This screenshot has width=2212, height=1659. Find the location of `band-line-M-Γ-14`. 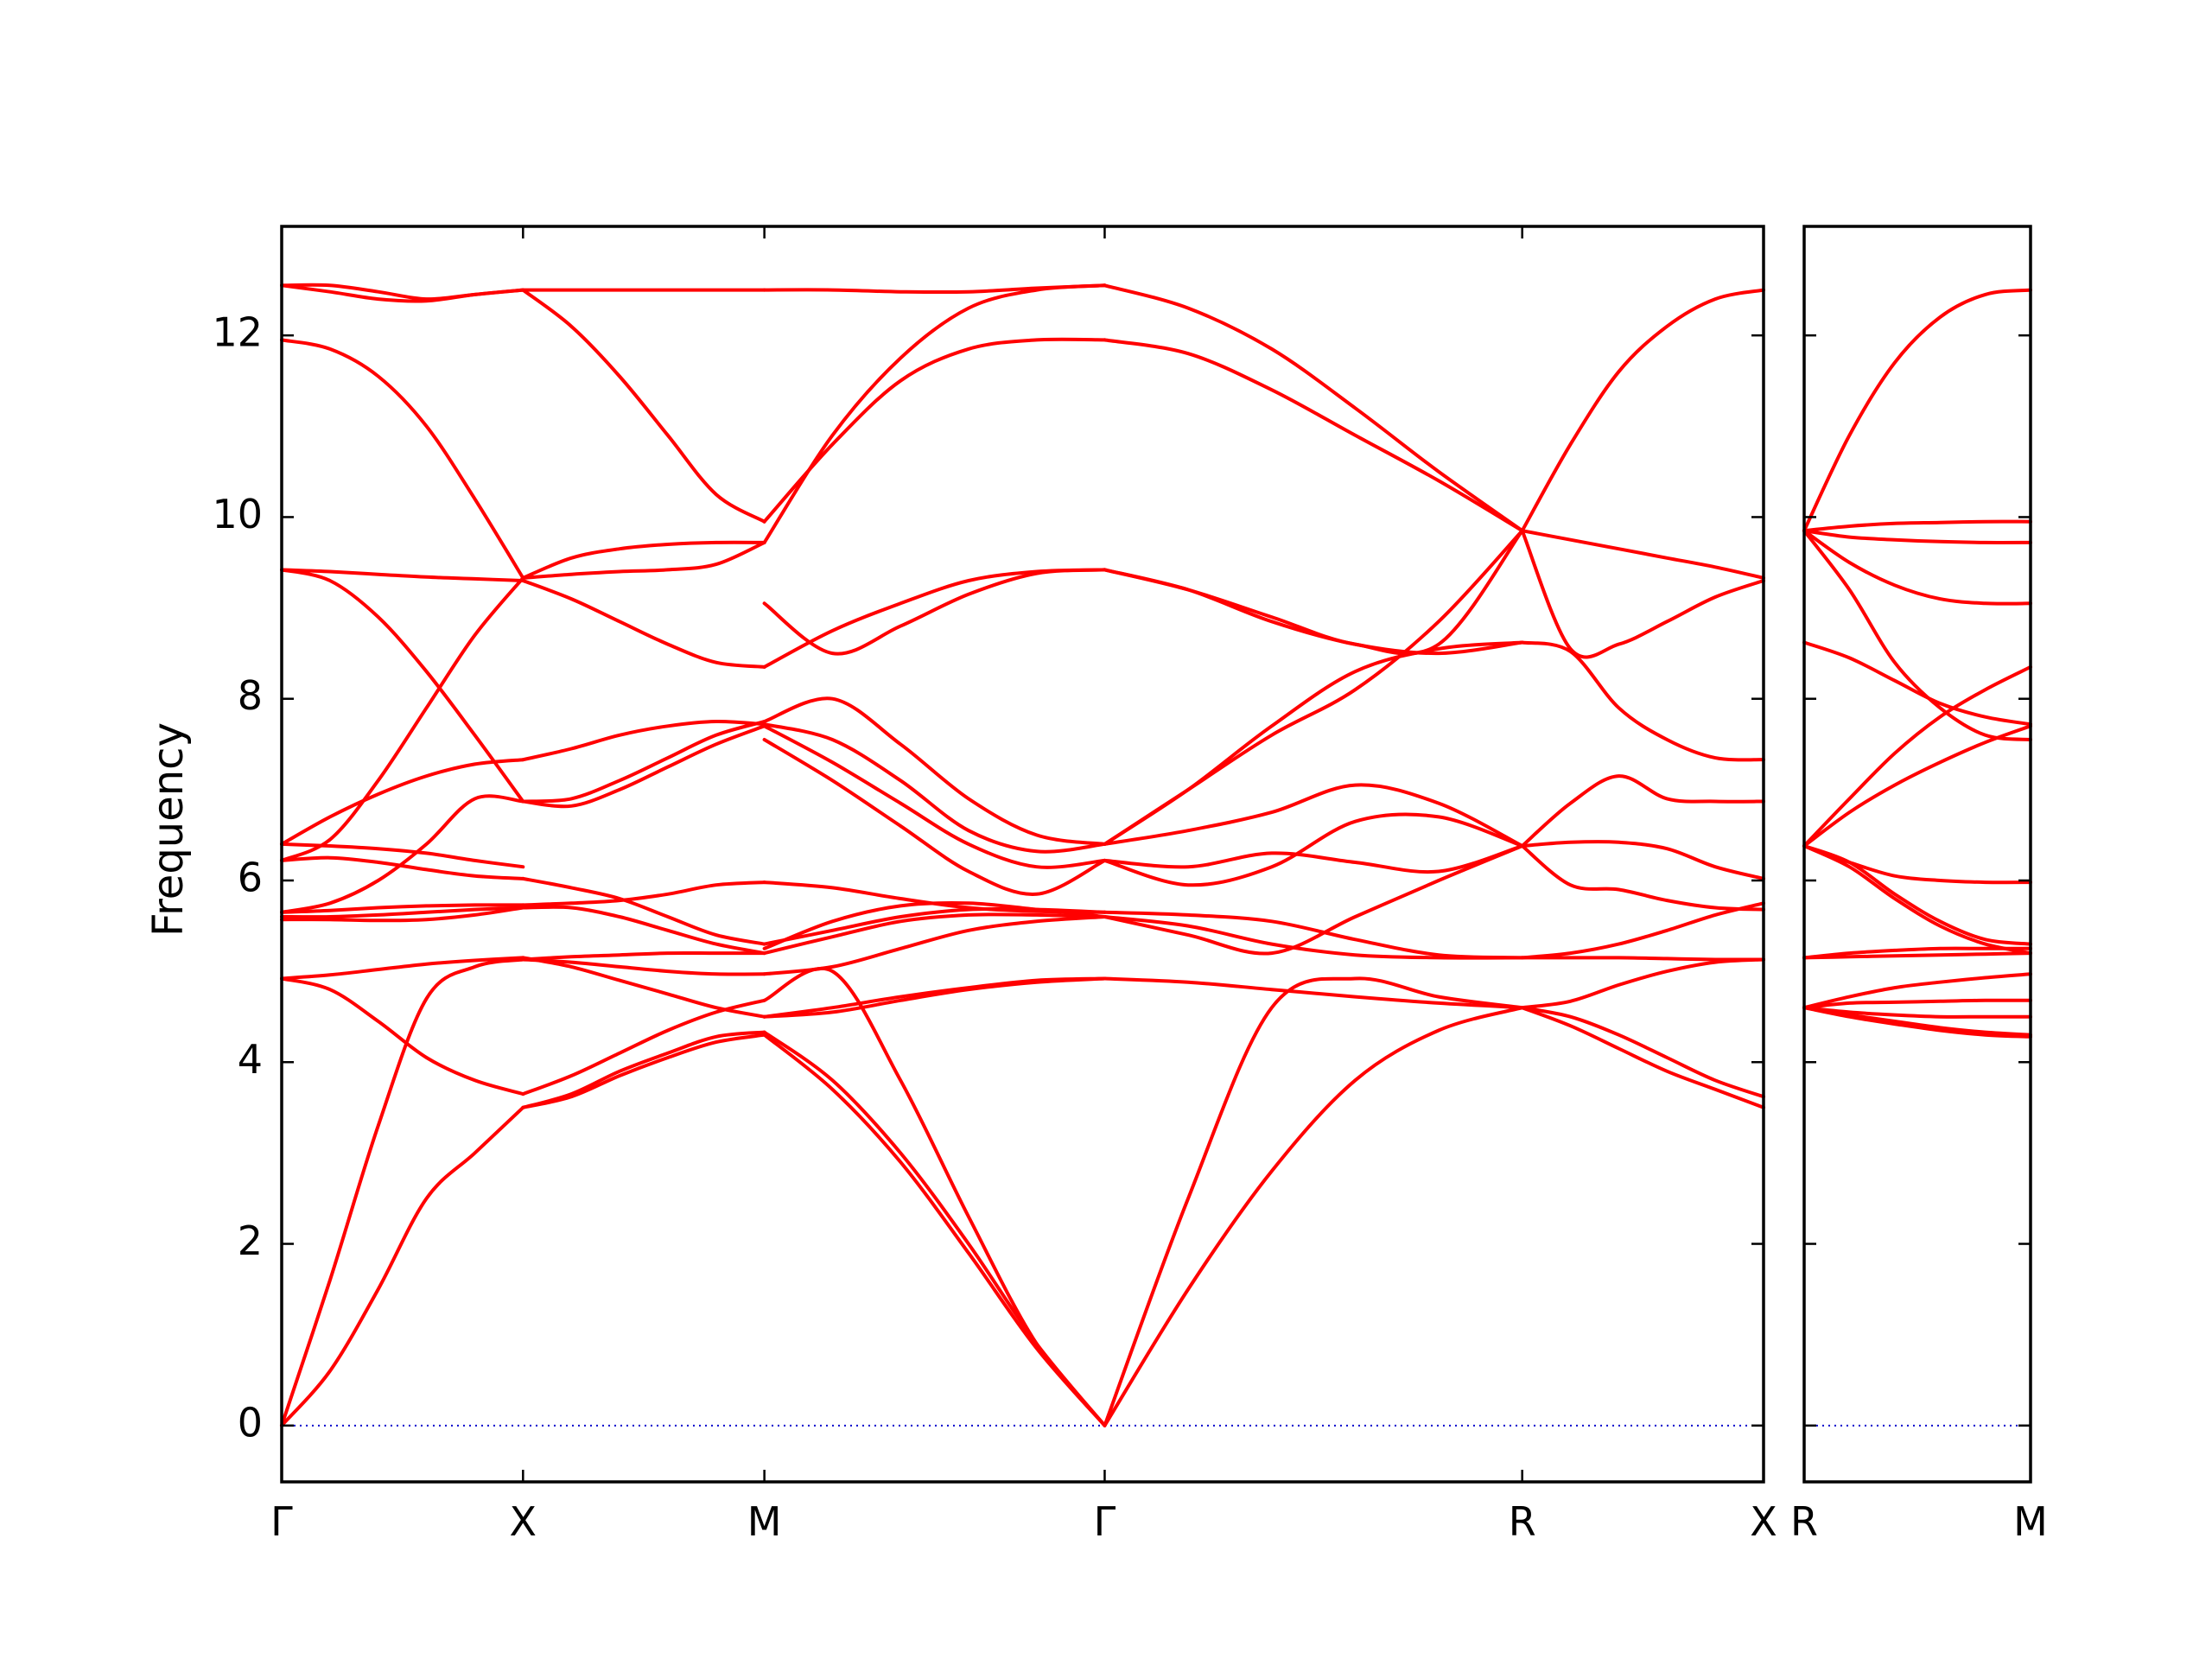

band-line-M-Γ-14 is located at coordinates (934, 618).